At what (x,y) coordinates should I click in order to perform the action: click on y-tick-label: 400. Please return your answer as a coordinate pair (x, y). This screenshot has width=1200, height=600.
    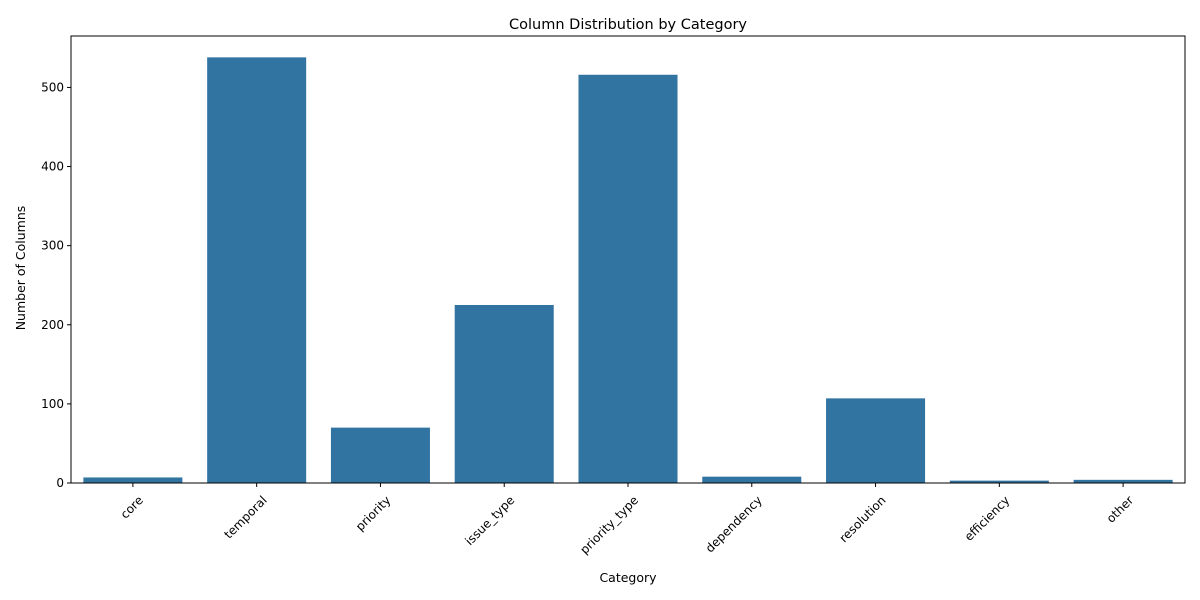
    Looking at the image, I should click on (52, 167).